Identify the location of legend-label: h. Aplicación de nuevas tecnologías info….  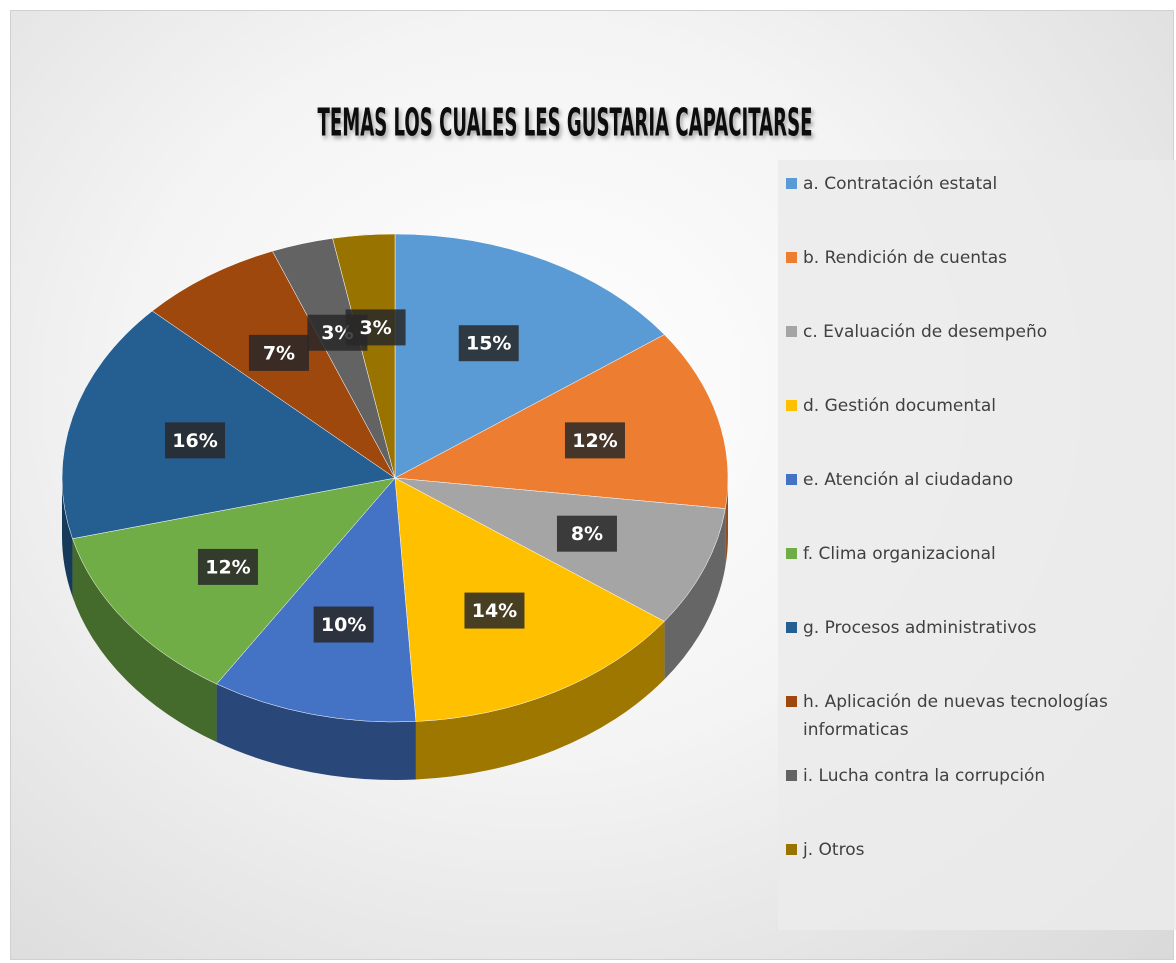
(955, 716).